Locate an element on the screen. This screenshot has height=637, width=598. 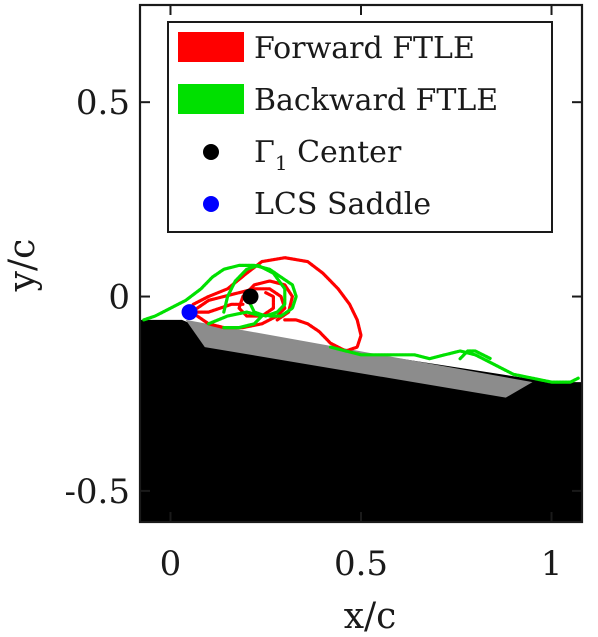
x-tick-label: 0.5 is located at coordinates (361, 564).